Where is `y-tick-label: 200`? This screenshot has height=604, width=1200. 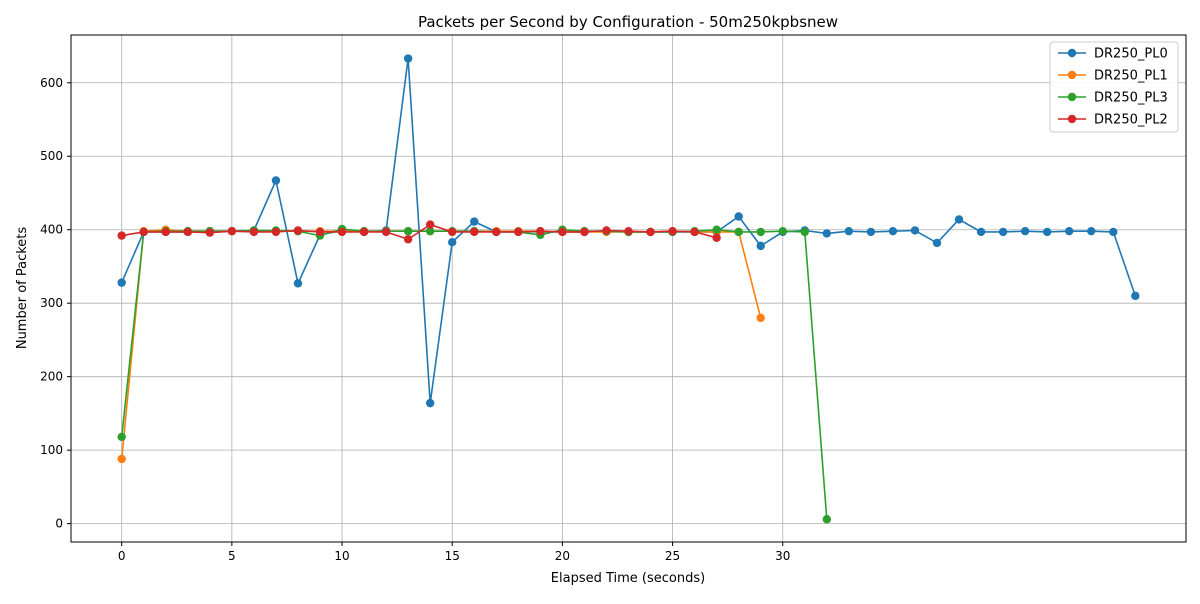
y-tick-label: 200 is located at coordinates (51, 377).